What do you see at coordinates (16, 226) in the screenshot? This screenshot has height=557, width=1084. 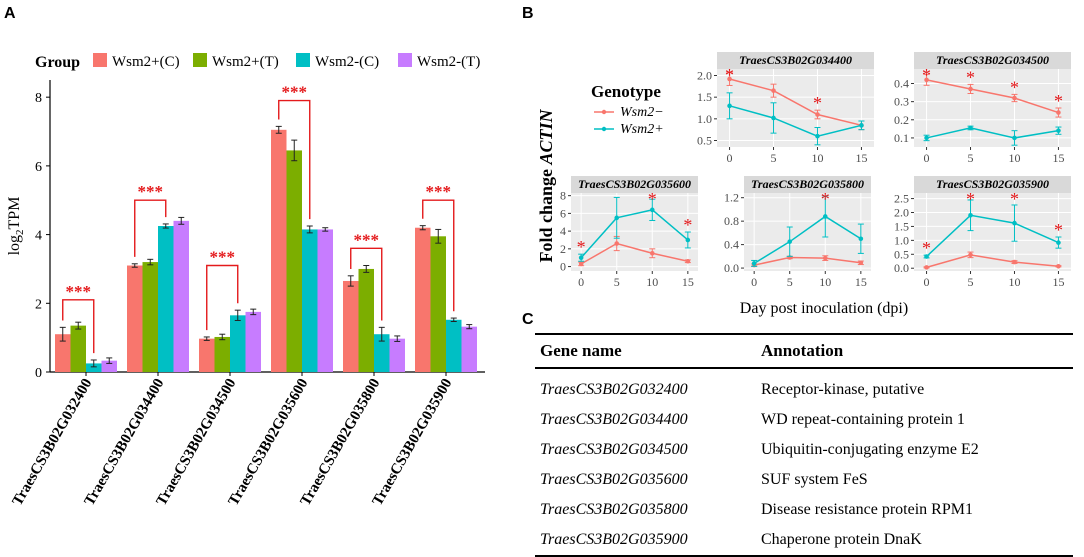 I see `bar-y-axis-label: log2TPM` at bounding box center [16, 226].